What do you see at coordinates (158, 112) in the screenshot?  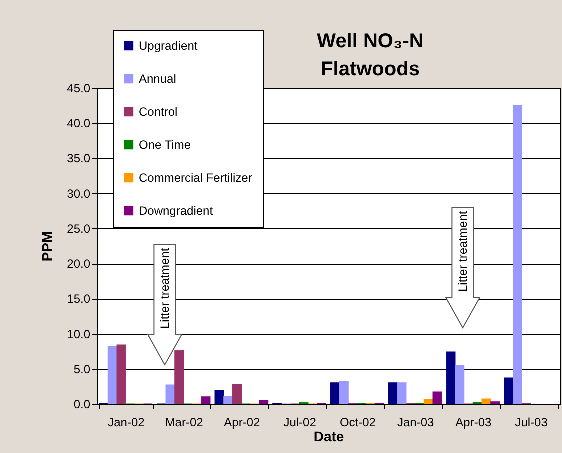 I see `legend-label: Control` at bounding box center [158, 112].